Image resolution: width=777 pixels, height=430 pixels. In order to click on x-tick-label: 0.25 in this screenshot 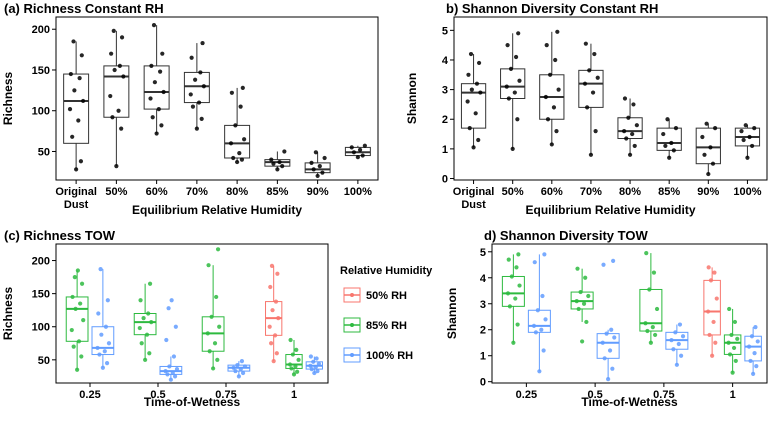, I will do `click(526, 395)`.